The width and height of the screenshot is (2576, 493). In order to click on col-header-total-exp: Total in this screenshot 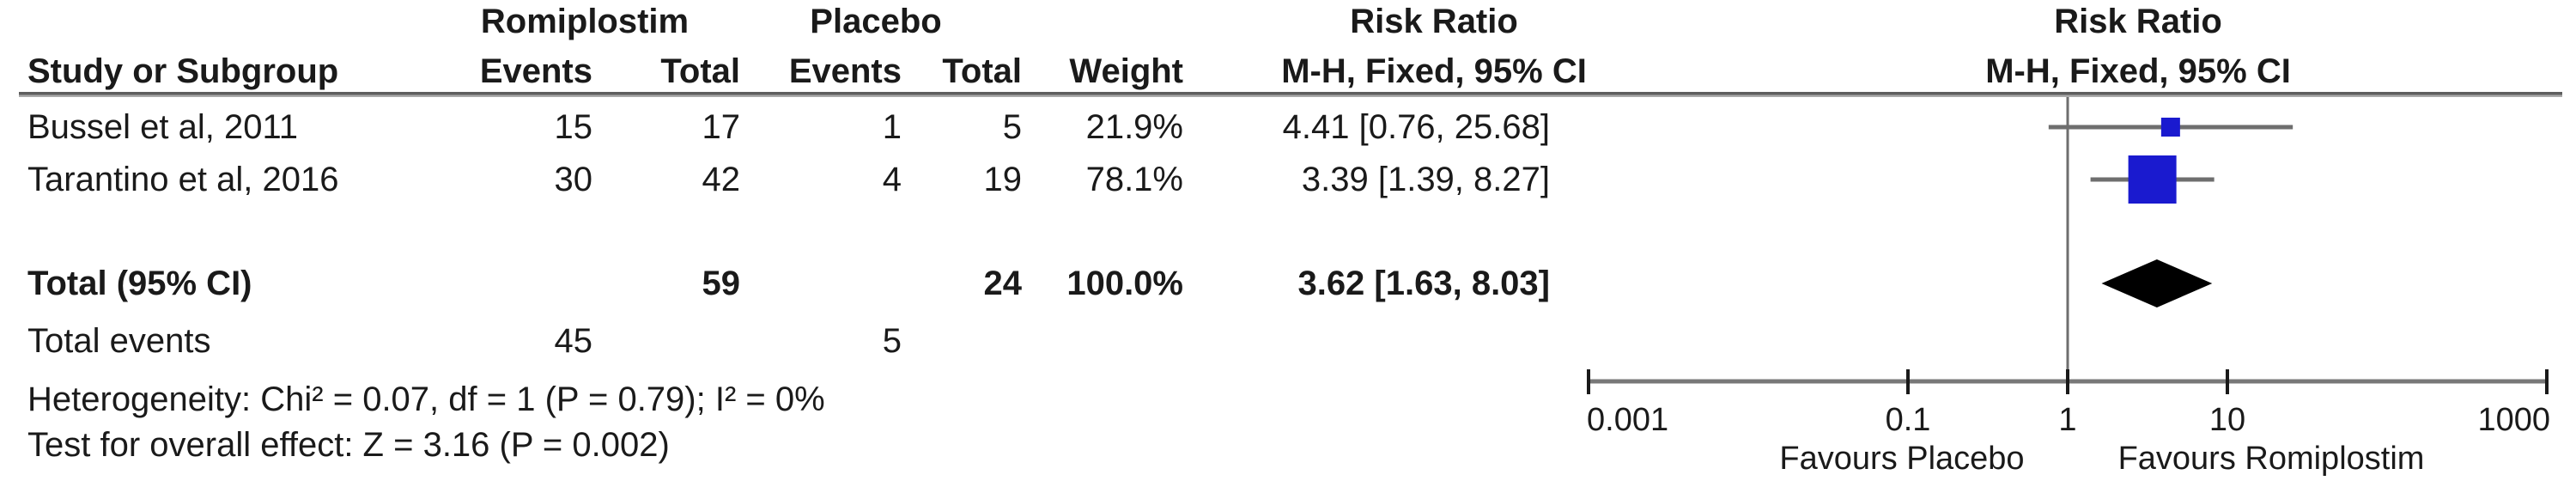, I will do `click(700, 71)`.